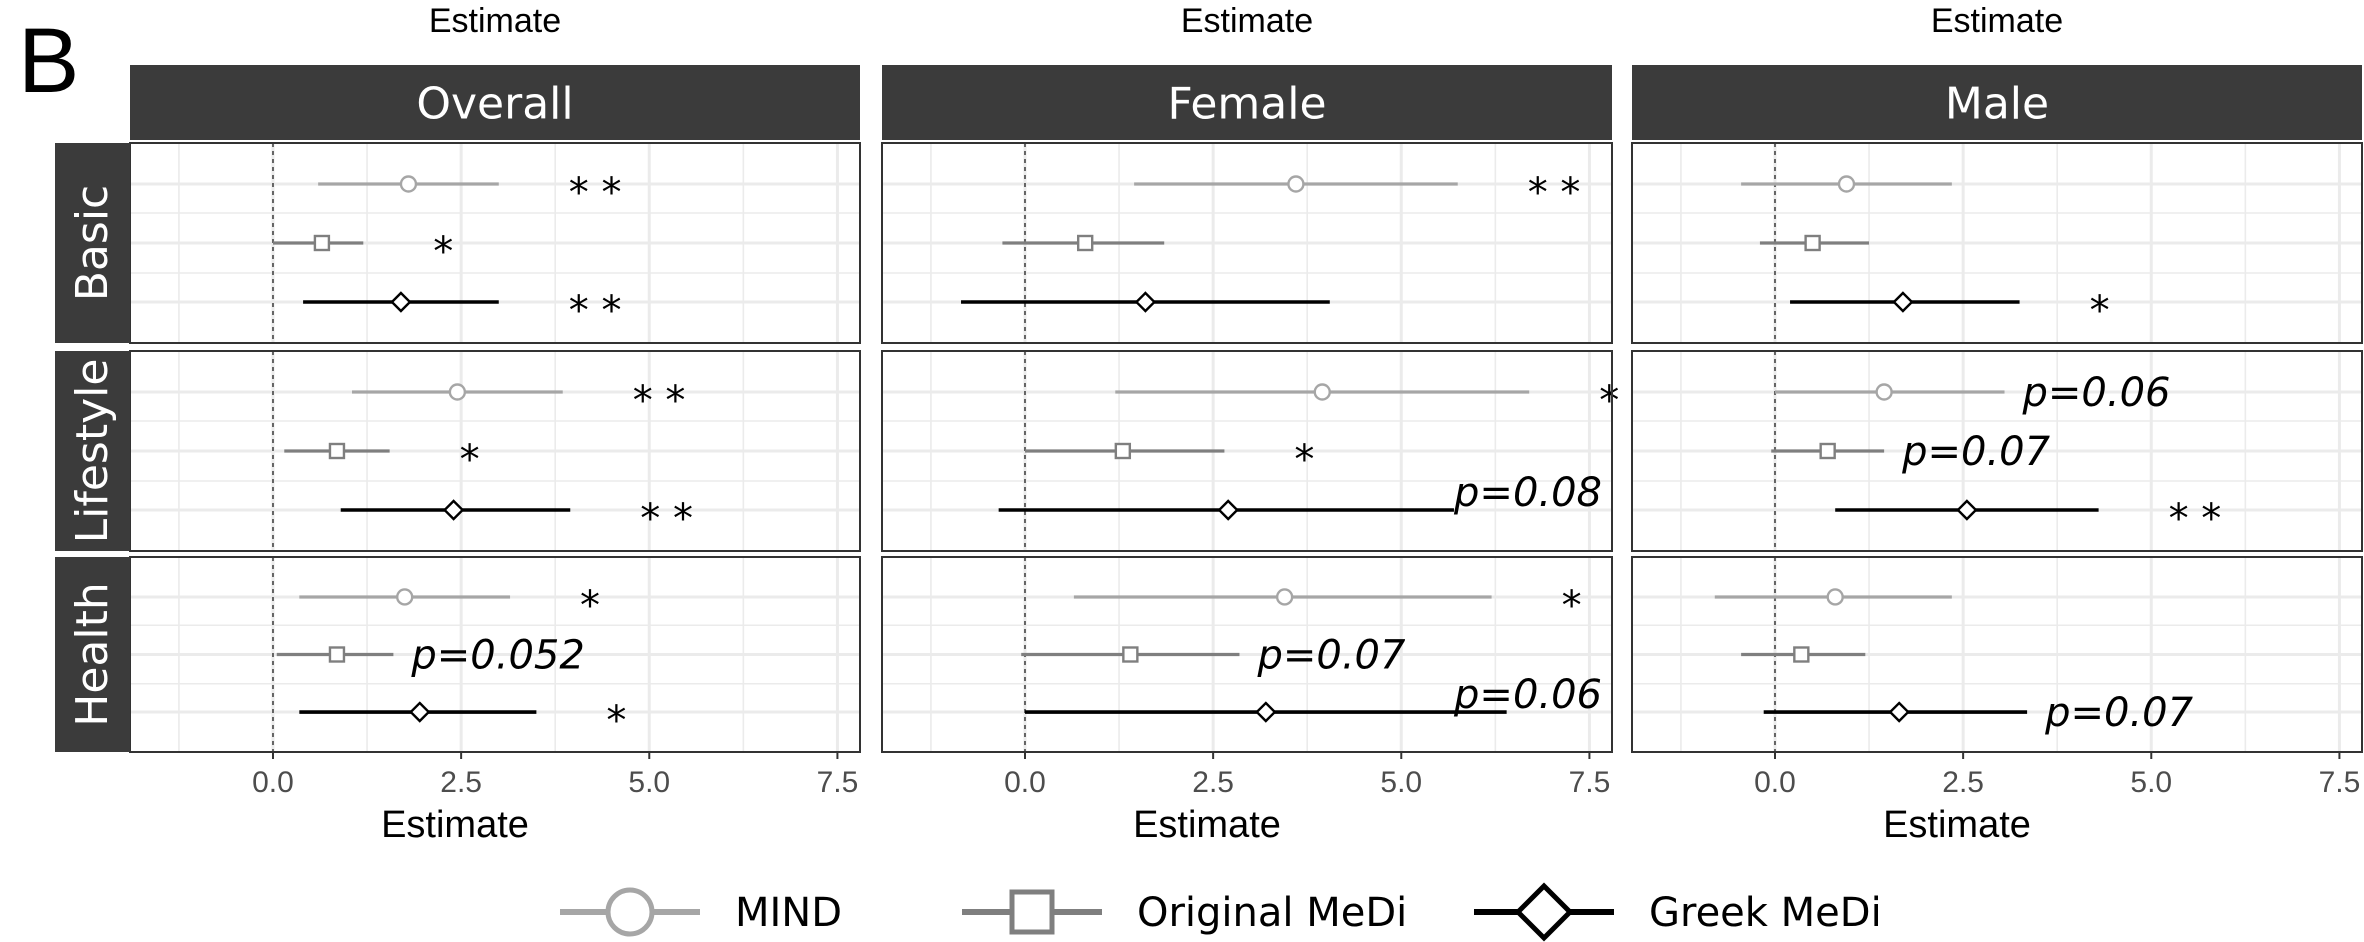 The height and width of the screenshot is (942, 2364). Describe the element at coordinates (1678, 912) in the screenshot. I see `legend-item-greek-medi: Greek MeDi` at that location.